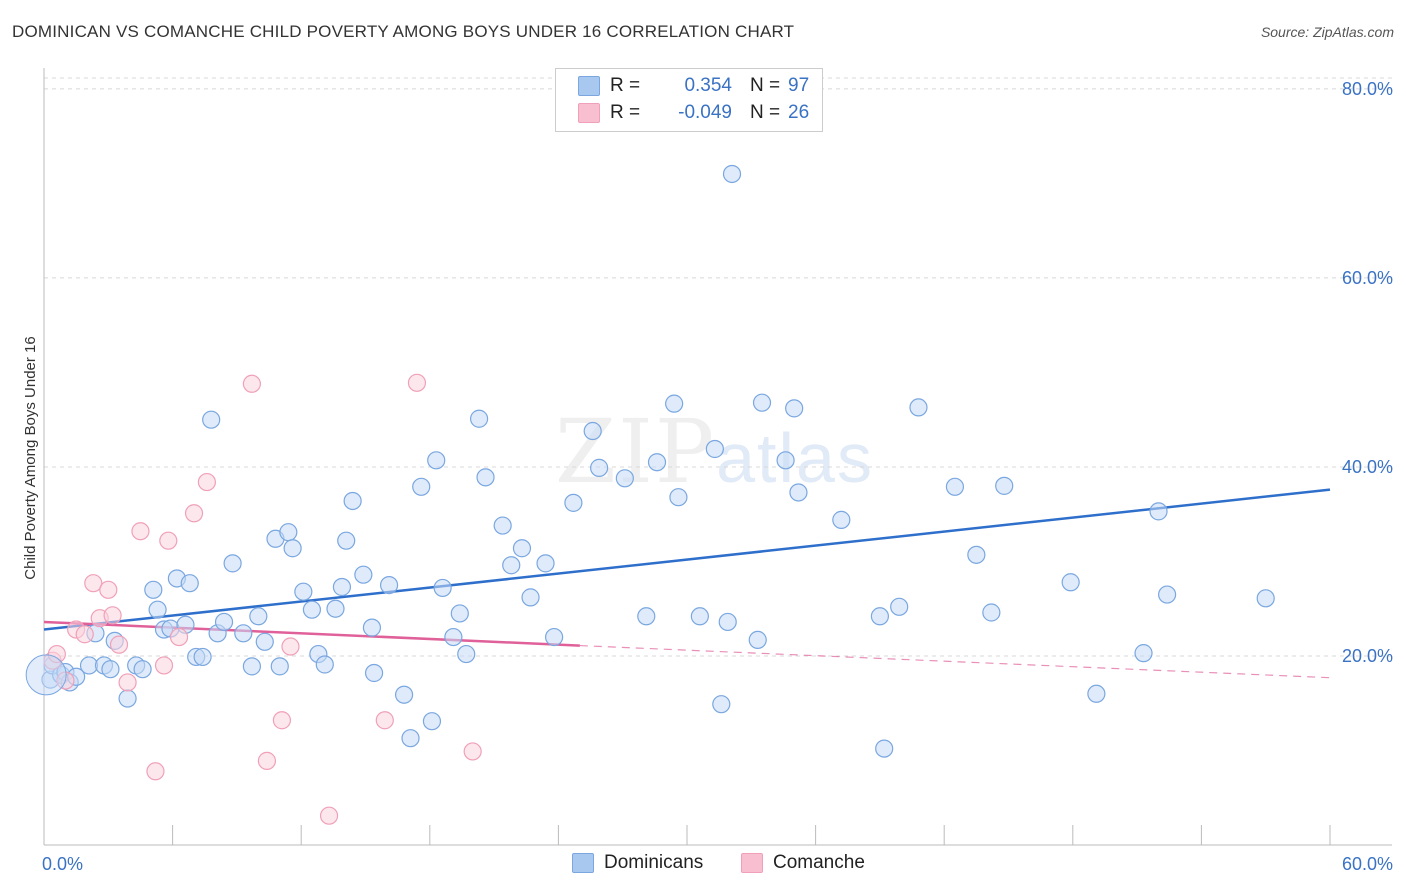 The image size is (1406, 892). I want to click on y-axis-label: Child Poverty Among Boys Under 16, so click(30, 457).